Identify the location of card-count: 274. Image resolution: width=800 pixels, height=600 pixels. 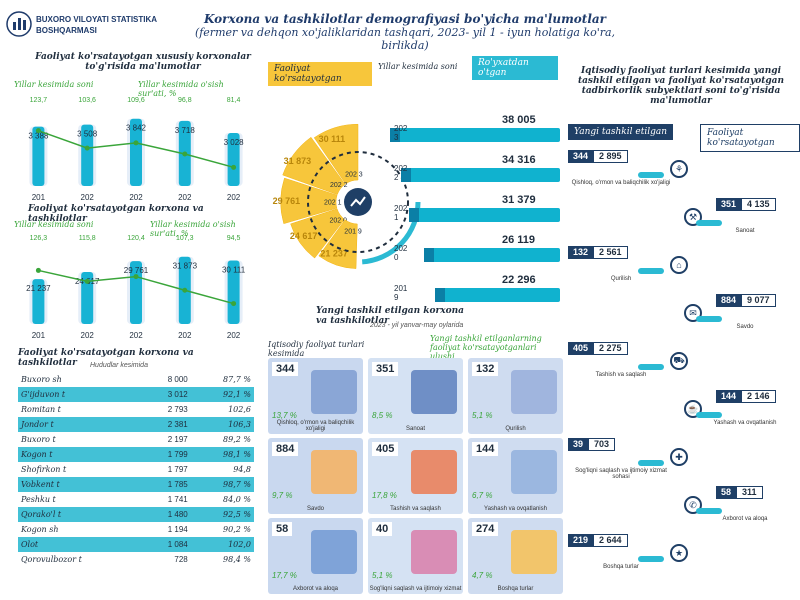
(485, 529).